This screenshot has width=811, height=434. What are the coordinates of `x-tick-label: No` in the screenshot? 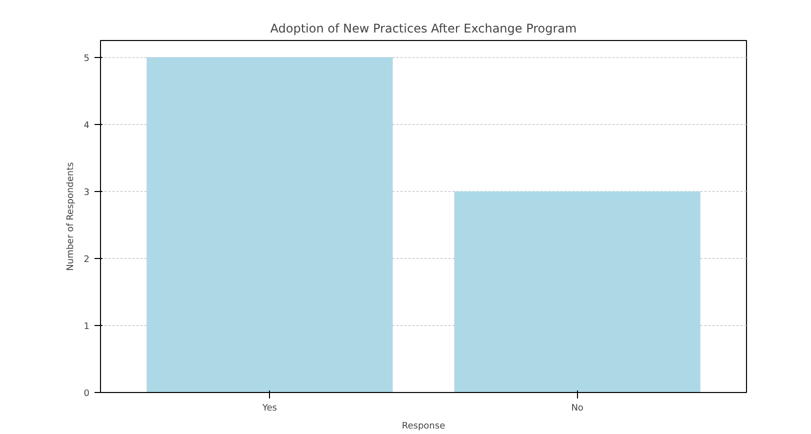 It's located at (577, 409).